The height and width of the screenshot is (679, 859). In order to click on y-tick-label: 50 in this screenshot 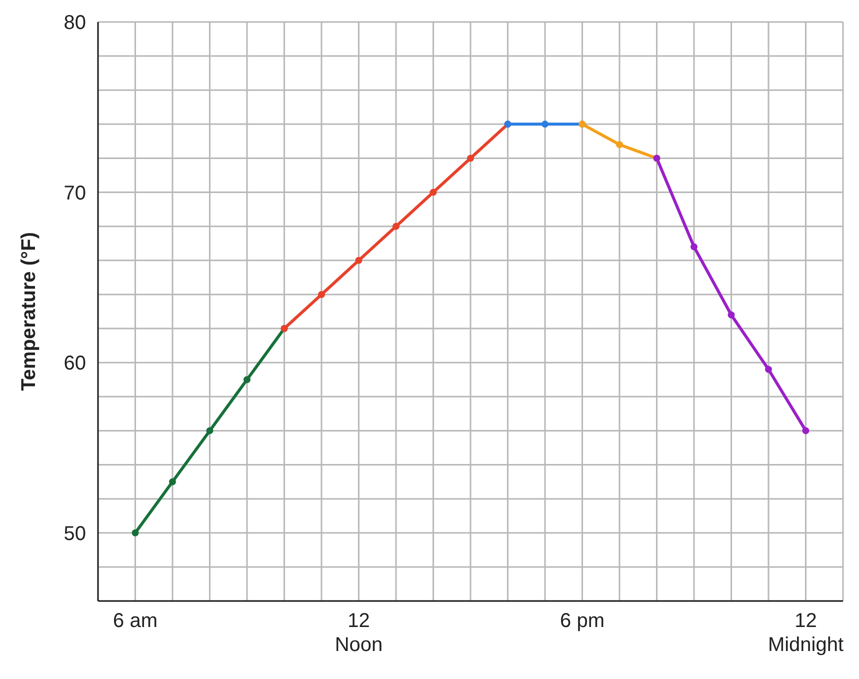, I will do `click(75, 533)`.